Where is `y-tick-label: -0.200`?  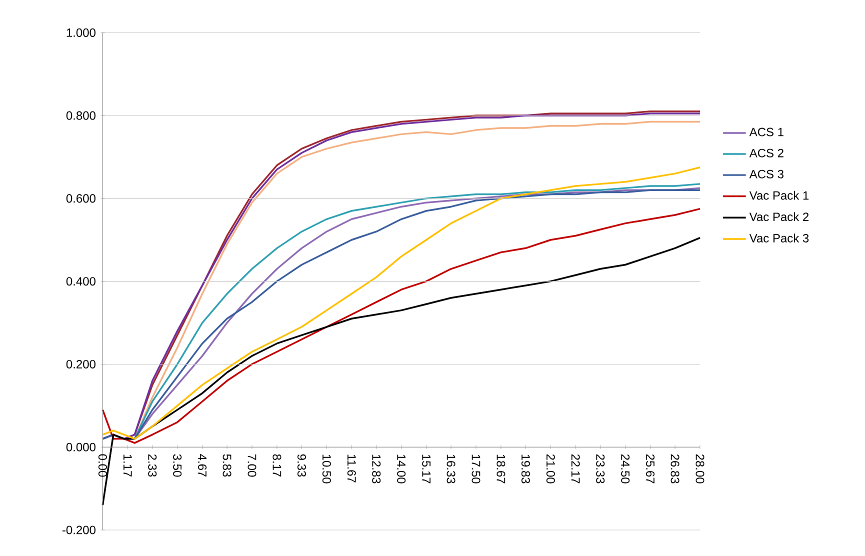
y-tick-label: -0.200 is located at coordinates (79, 530).